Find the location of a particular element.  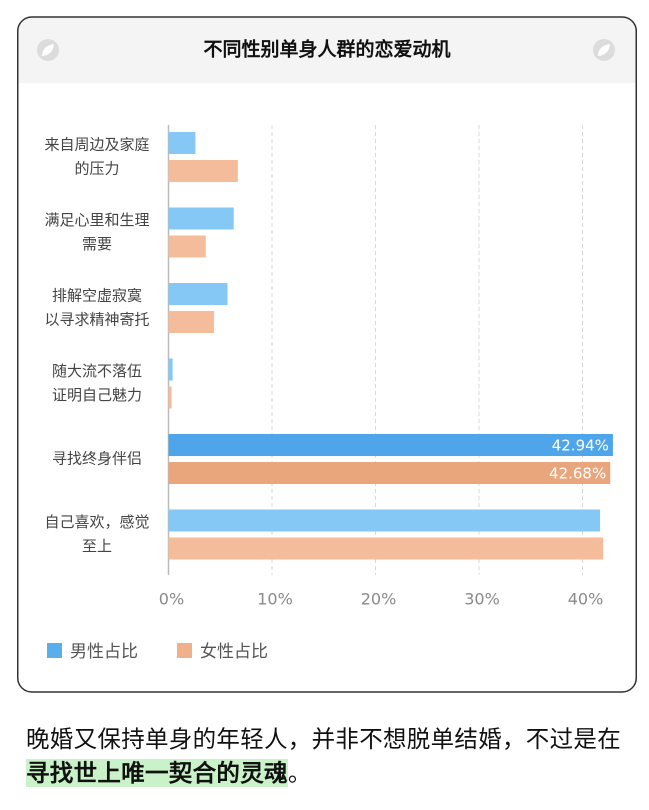

y-tick-label: 的压力 is located at coordinates (96, 169).